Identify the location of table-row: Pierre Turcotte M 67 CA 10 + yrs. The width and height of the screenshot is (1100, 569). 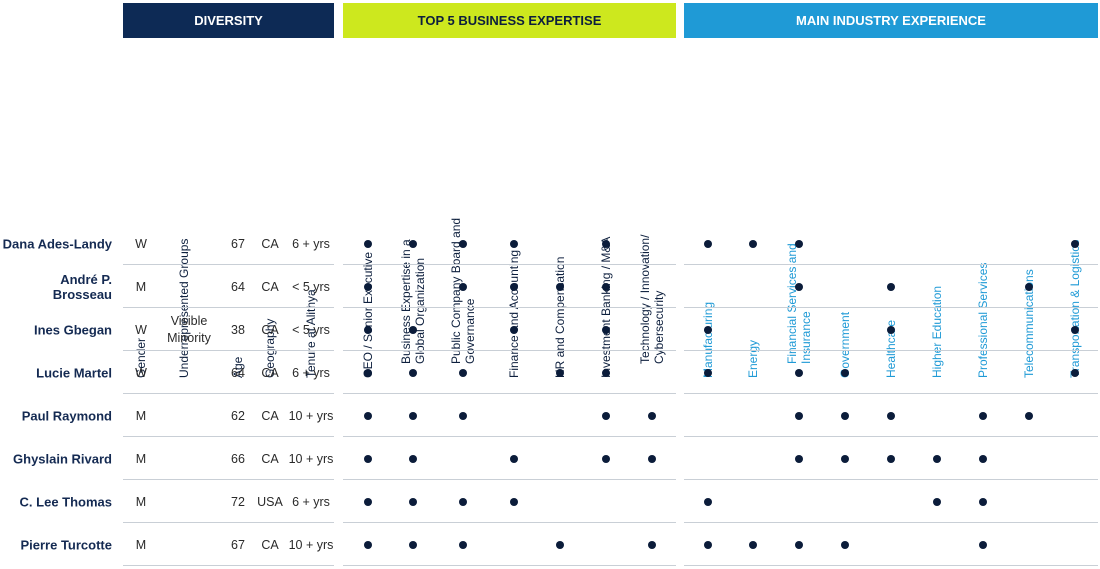
(550, 544).